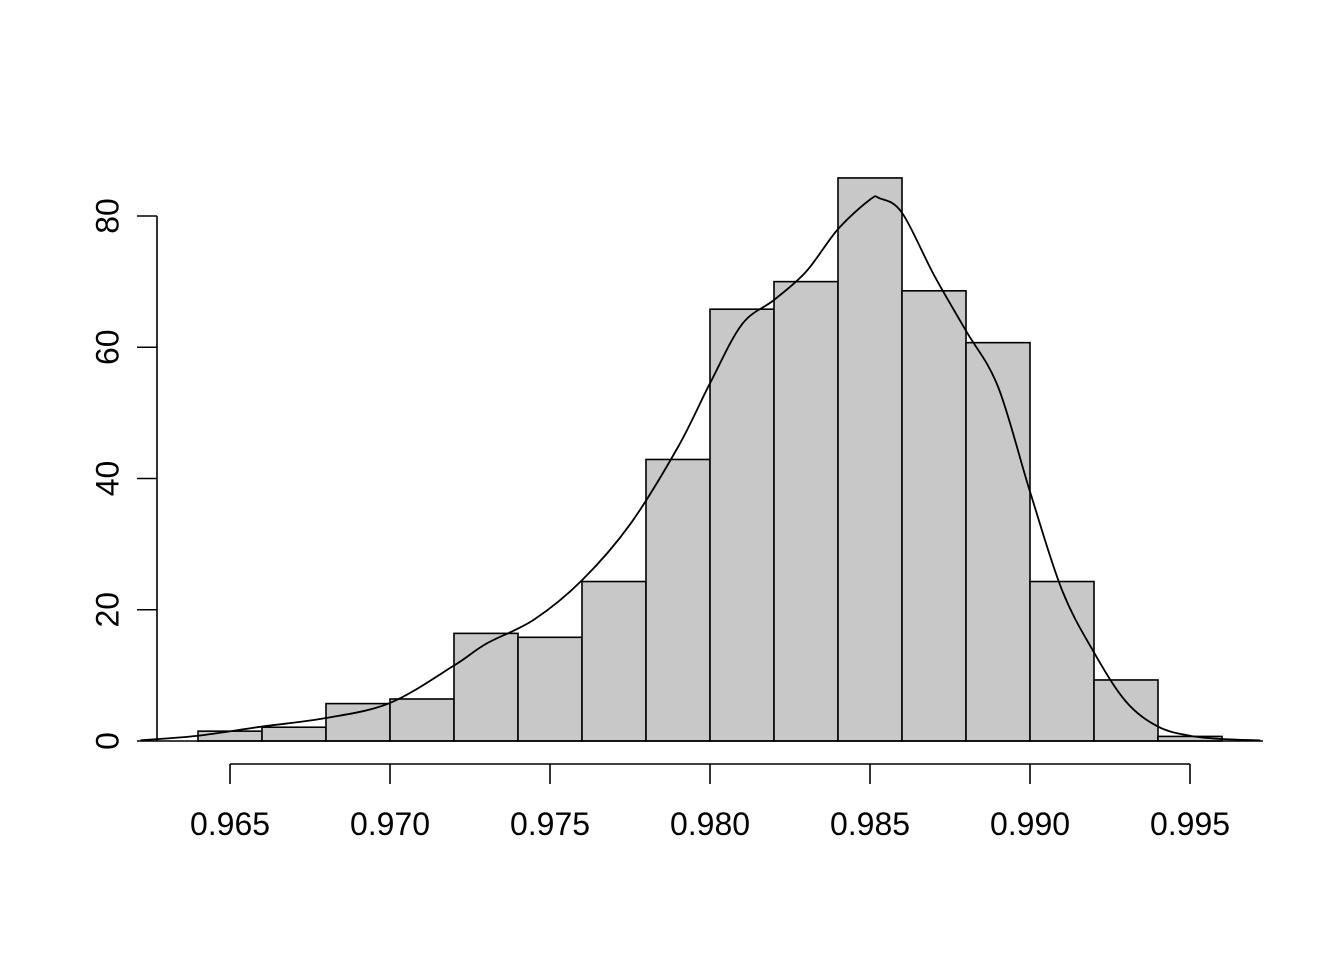 This screenshot has width=1344, height=960. What do you see at coordinates (107, 216) in the screenshot?
I see `y-tick-label: 80` at bounding box center [107, 216].